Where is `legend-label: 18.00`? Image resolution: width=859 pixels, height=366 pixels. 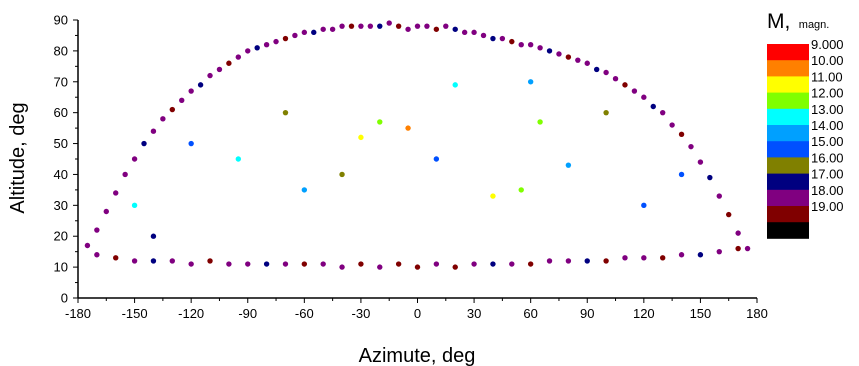
legend-label: 18.00 is located at coordinates (827, 190).